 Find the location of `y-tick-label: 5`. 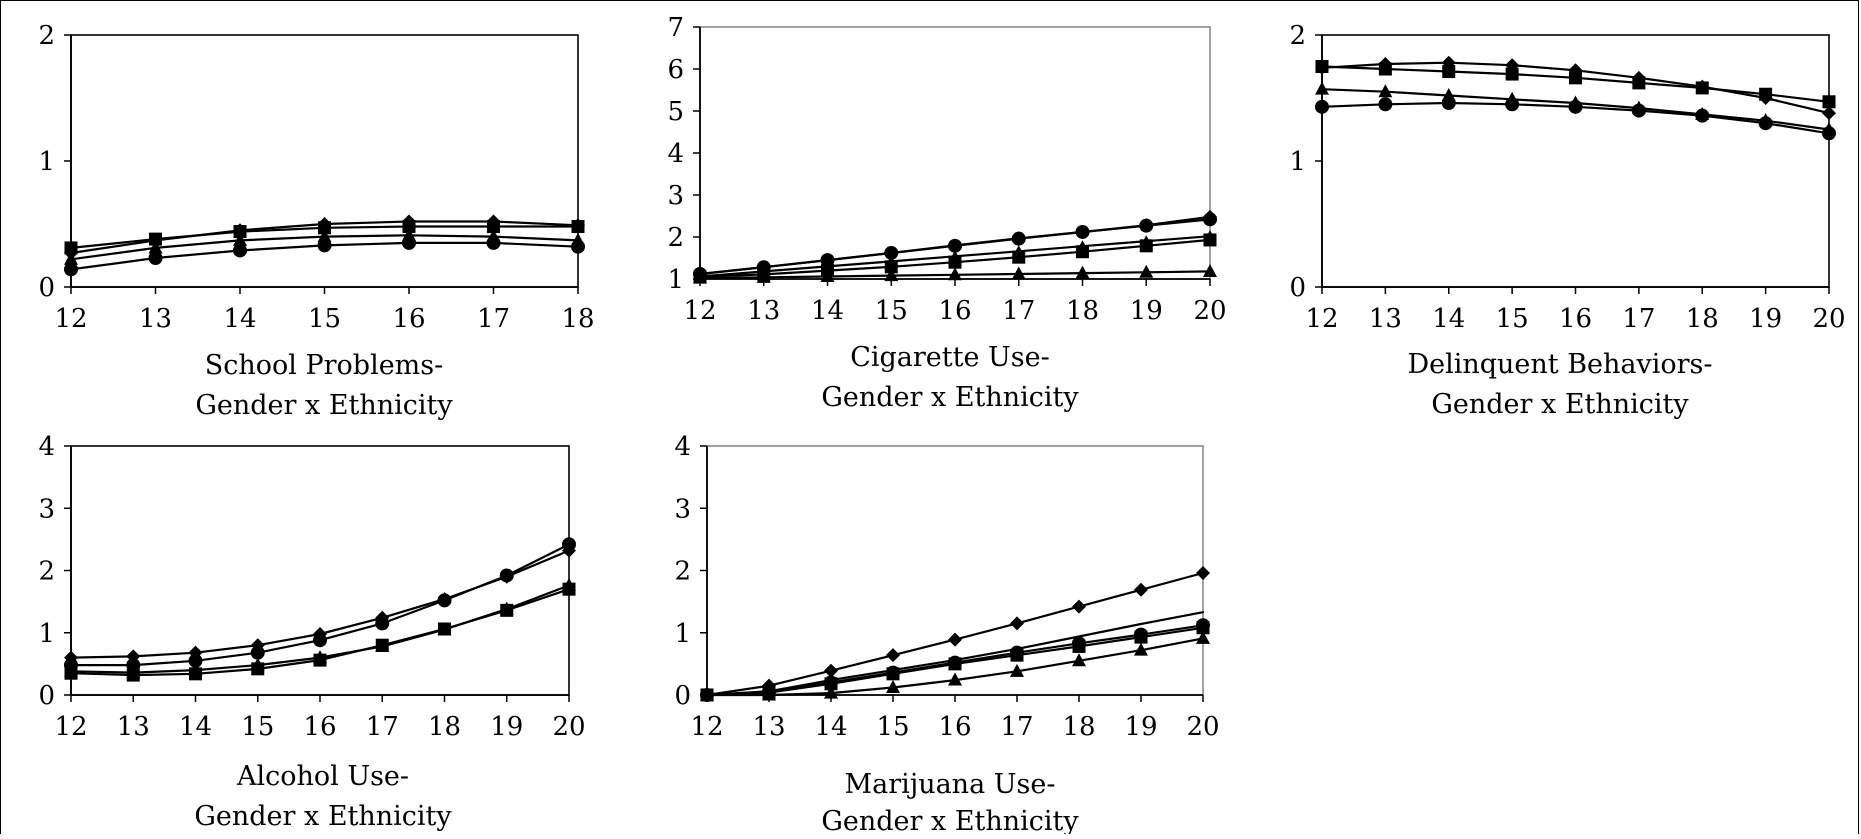

y-tick-label: 5 is located at coordinates (675, 112).